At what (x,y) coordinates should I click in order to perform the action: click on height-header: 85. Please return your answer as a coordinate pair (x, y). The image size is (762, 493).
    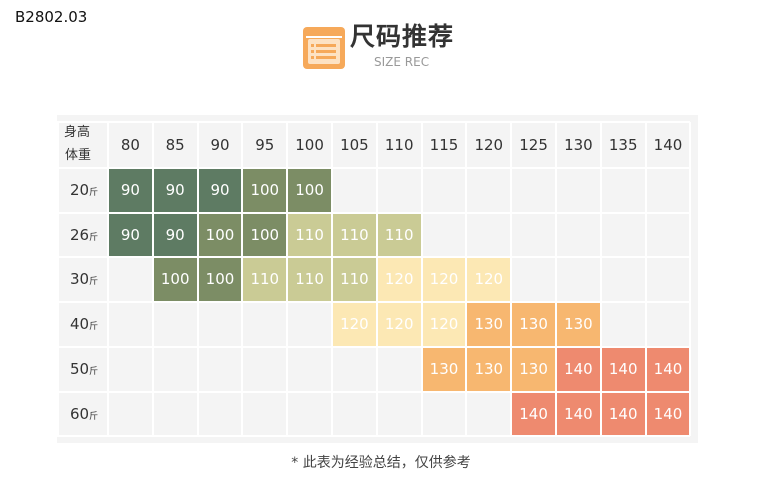
    Looking at the image, I should click on (175, 145).